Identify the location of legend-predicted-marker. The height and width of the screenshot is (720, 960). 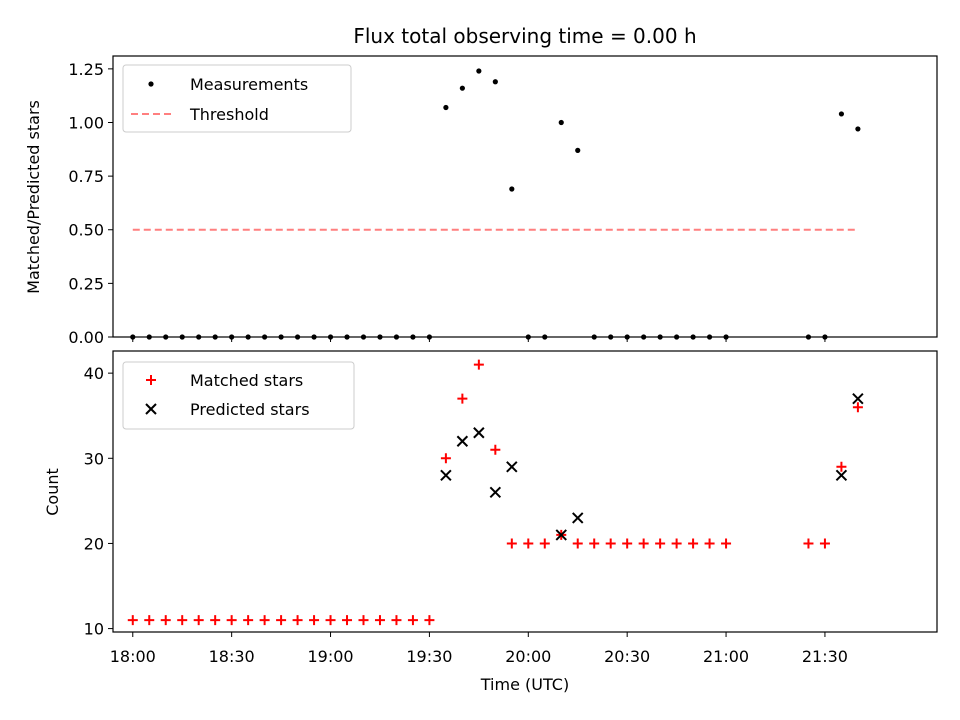
(151, 409).